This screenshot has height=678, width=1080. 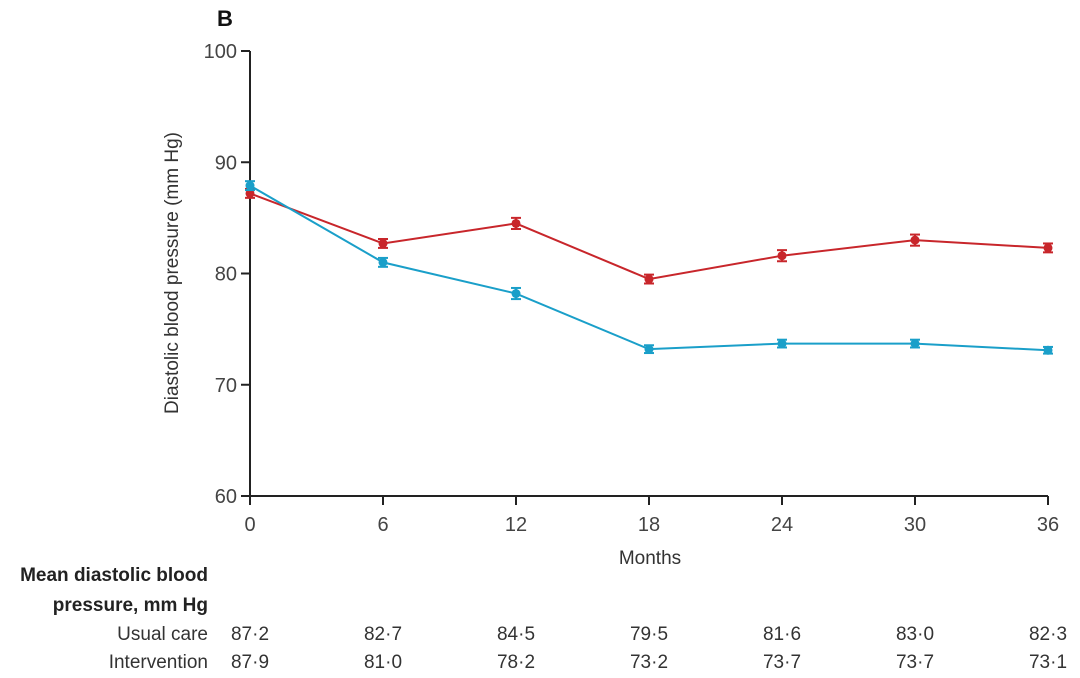 What do you see at coordinates (250, 634) in the screenshot?
I see `table-cell: 87·2` at bounding box center [250, 634].